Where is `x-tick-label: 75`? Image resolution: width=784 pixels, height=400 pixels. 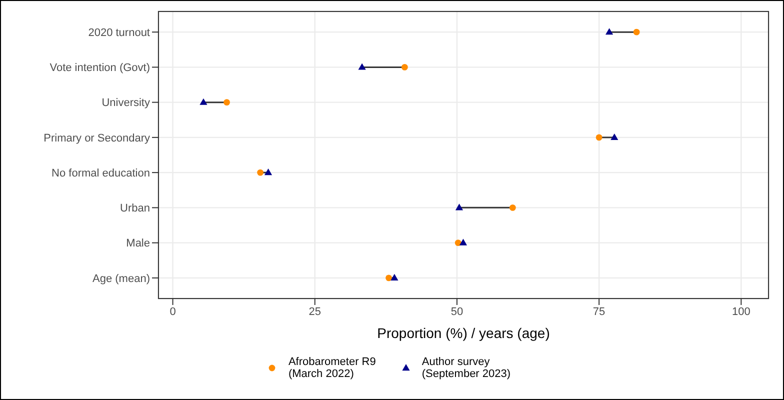
x-tick-label: 75 is located at coordinates (599, 312).